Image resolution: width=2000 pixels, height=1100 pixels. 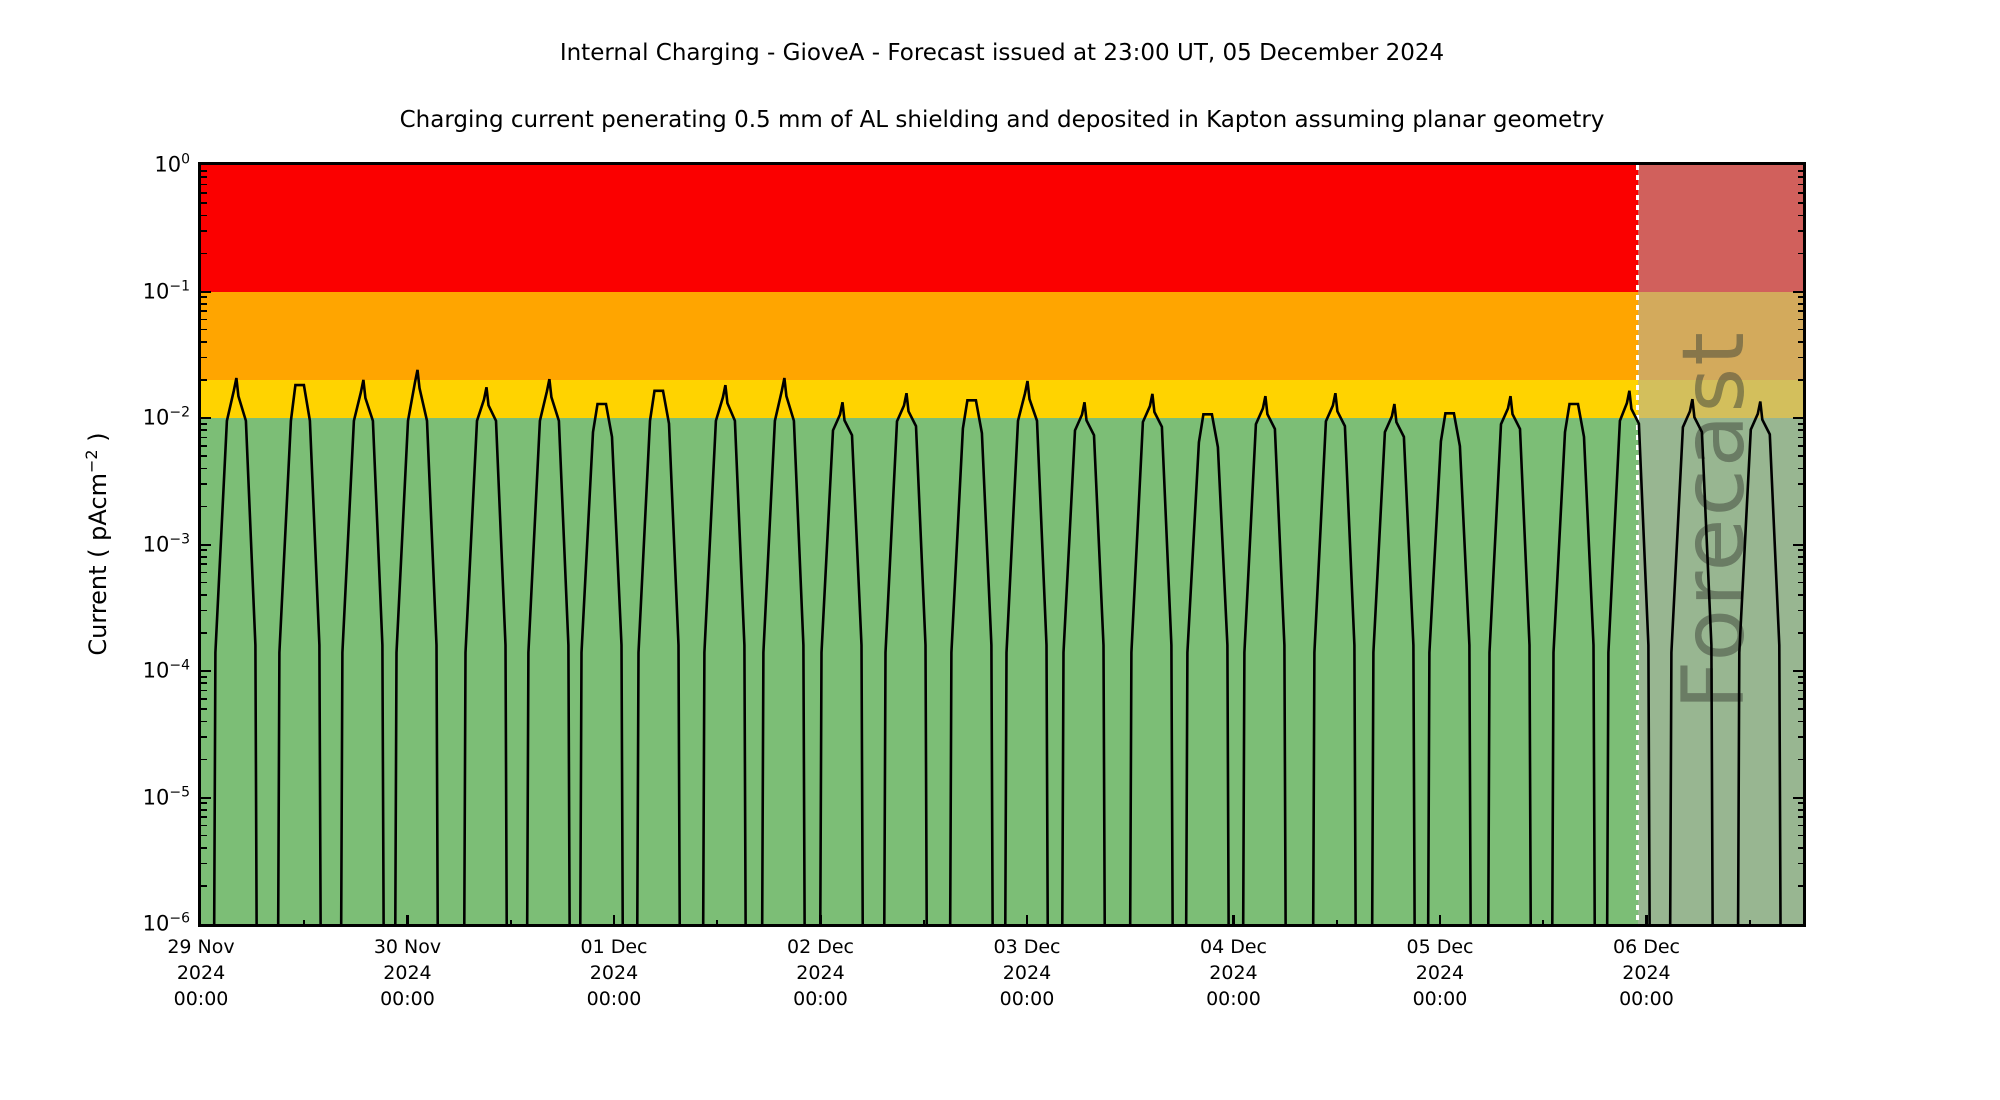 I want to click on y-axis-label: Current ( pAcm−2 ), so click(x=97, y=543).